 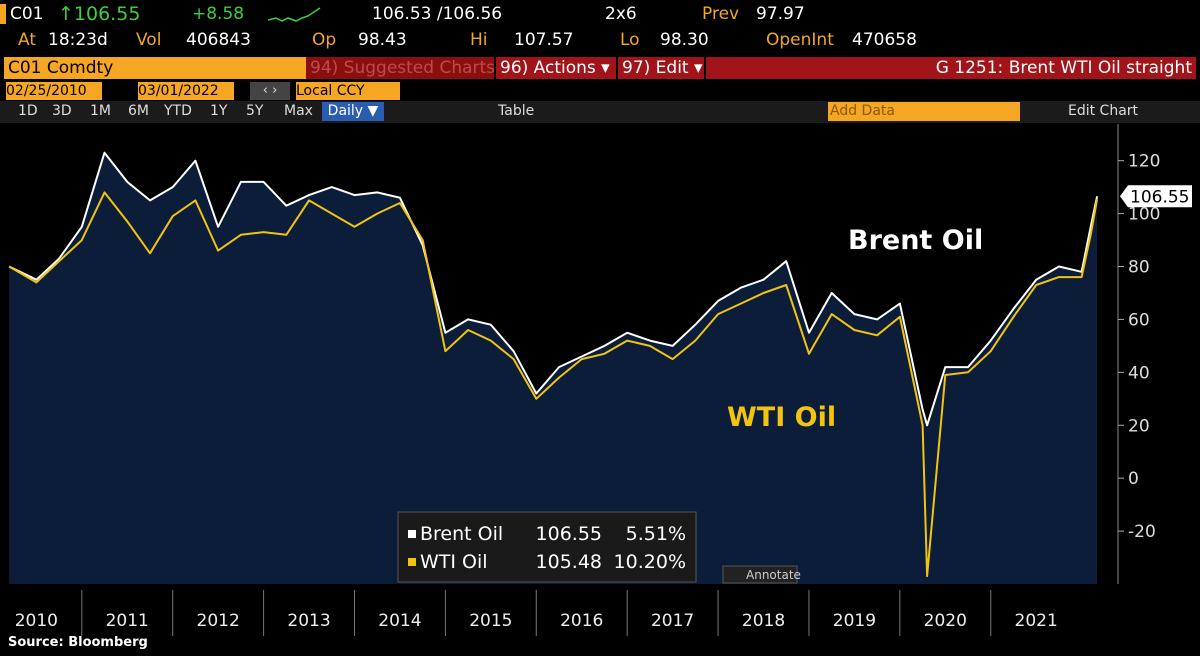 What do you see at coordinates (348, 91) in the screenshot?
I see `currency: Local CCY` at bounding box center [348, 91].